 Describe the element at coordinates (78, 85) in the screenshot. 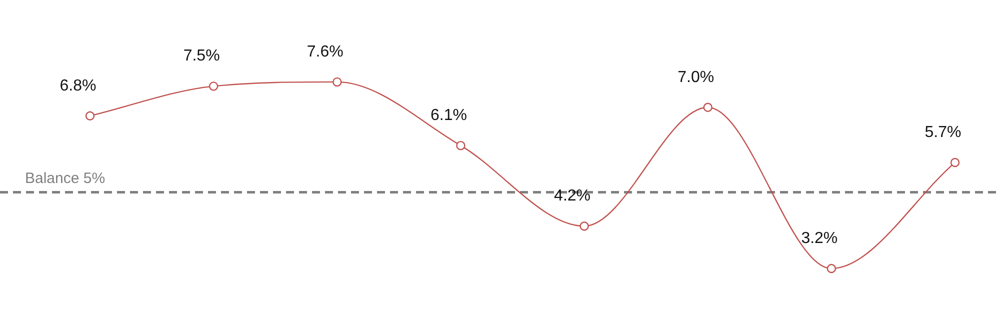

I see `data-label: 6.8%` at that location.